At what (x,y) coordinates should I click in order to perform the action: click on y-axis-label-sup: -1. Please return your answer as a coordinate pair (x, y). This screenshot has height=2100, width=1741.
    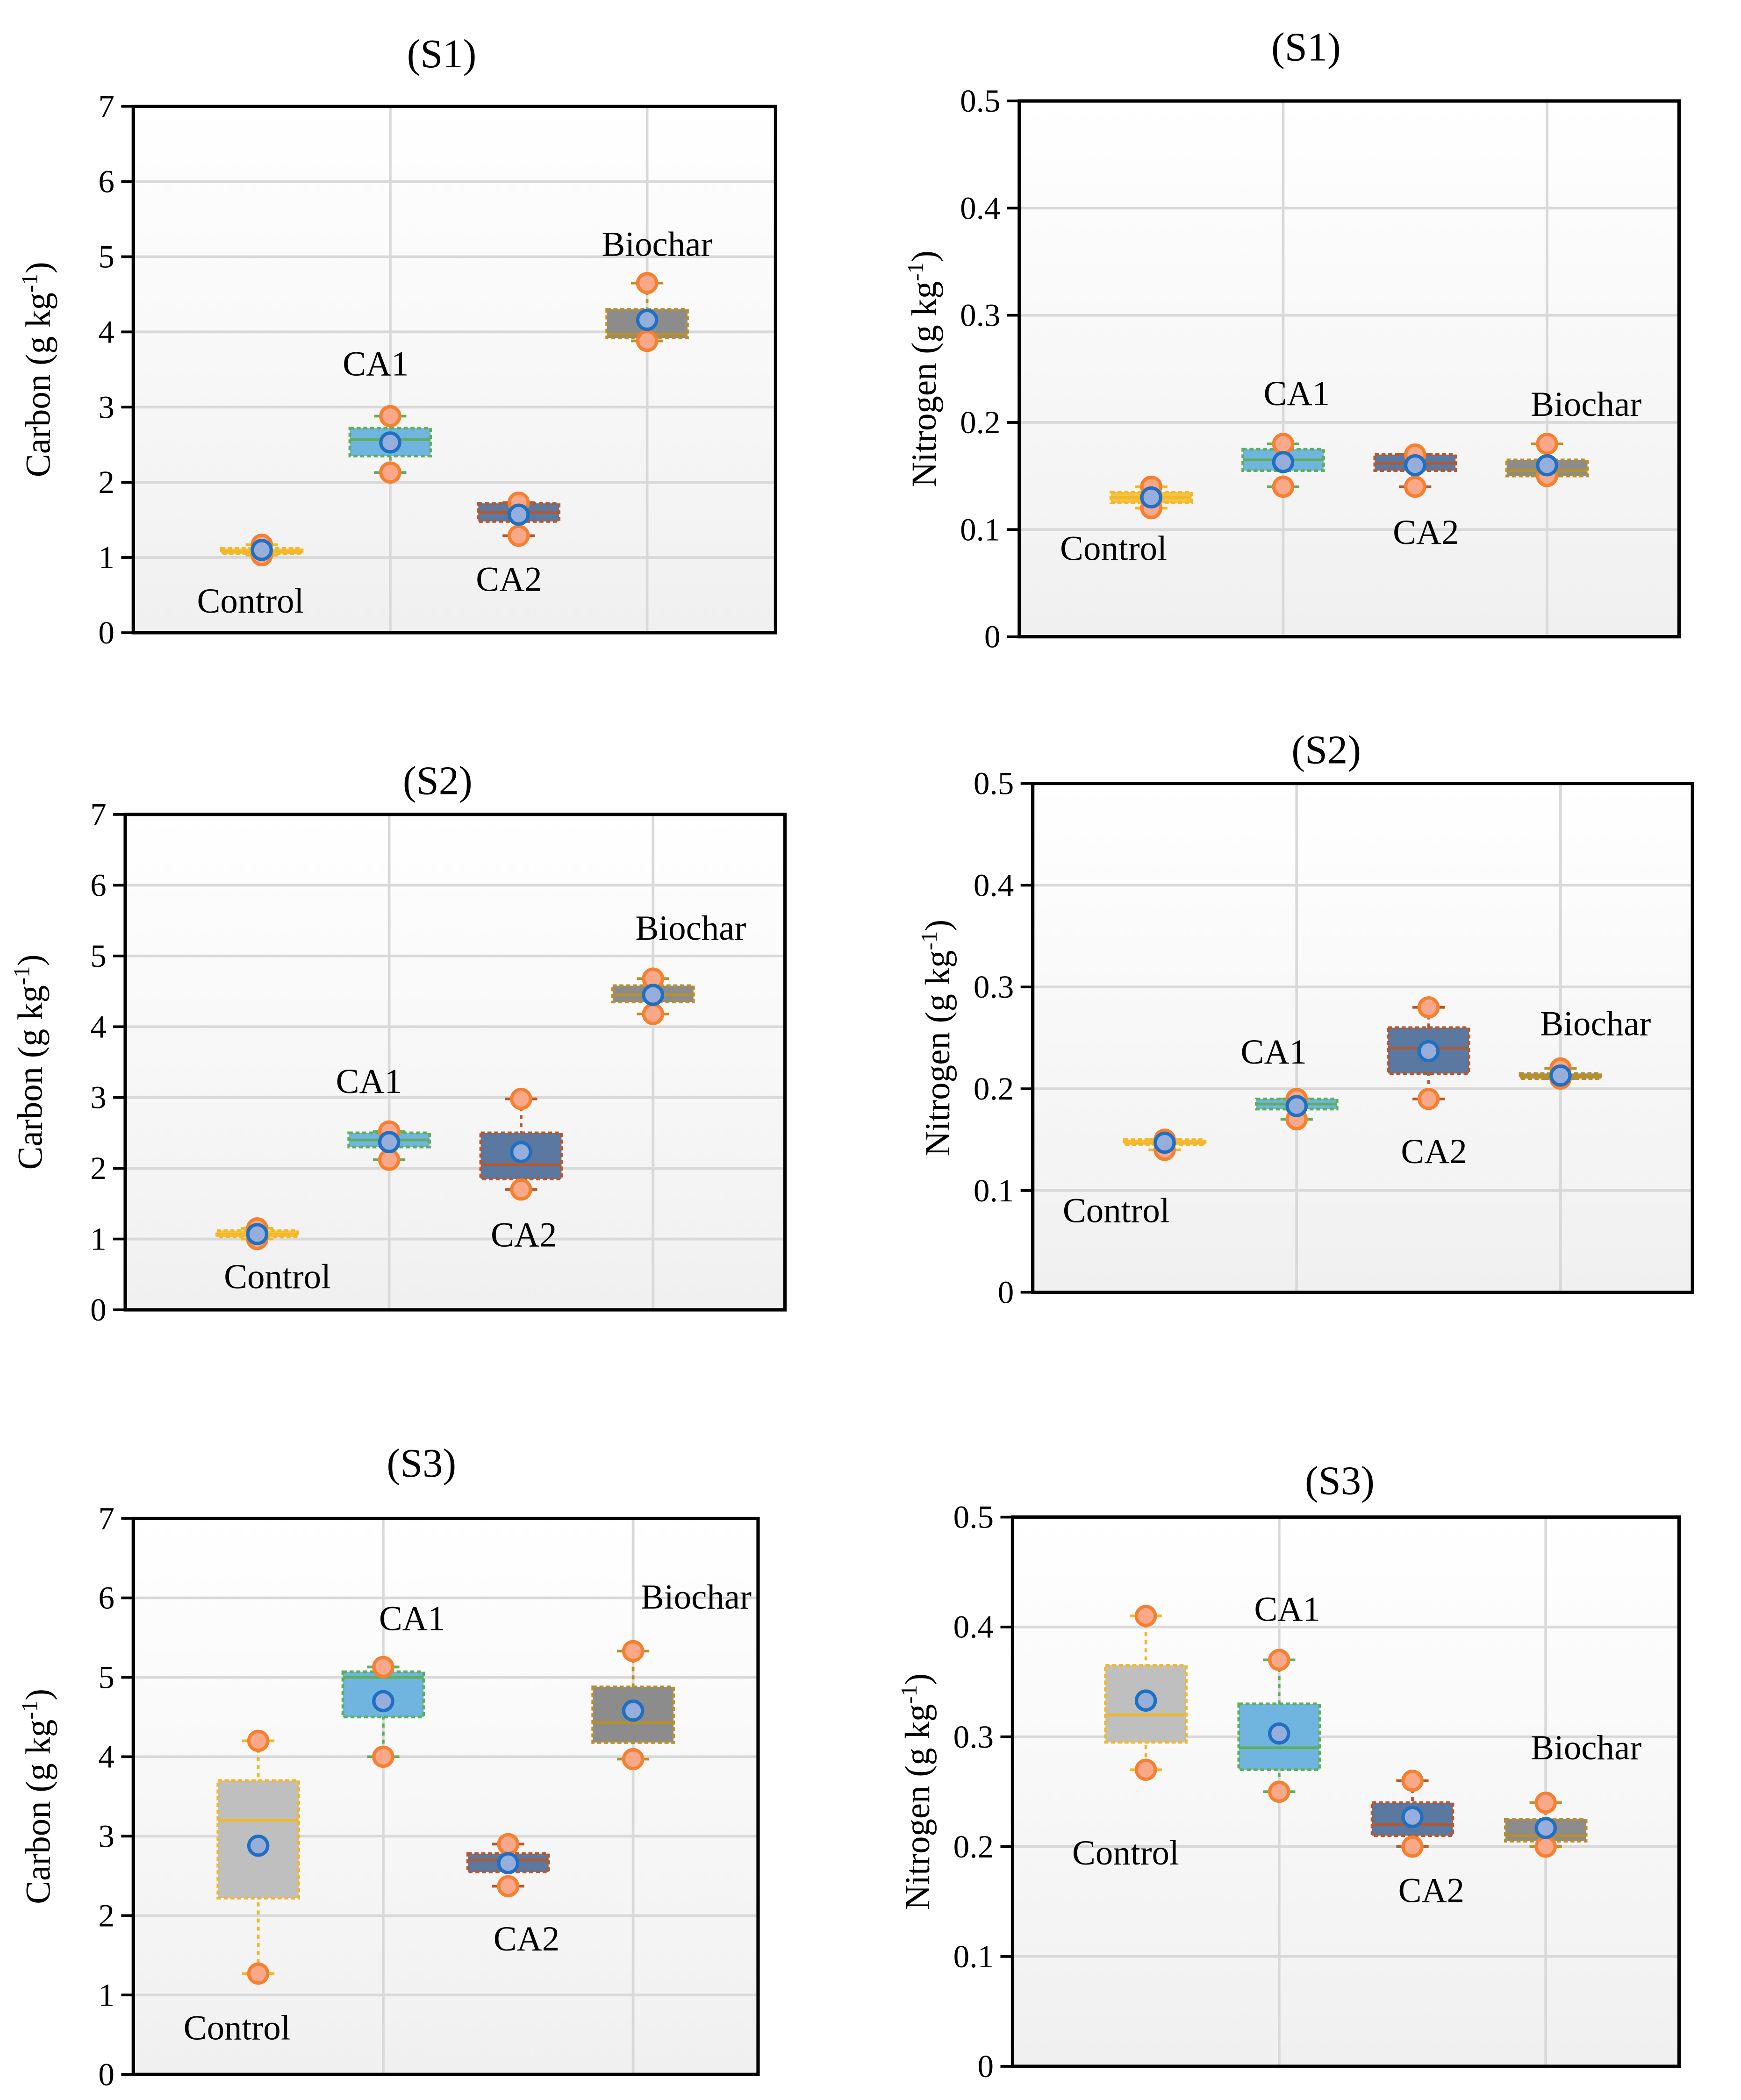
    Looking at the image, I should click on (29, 283).